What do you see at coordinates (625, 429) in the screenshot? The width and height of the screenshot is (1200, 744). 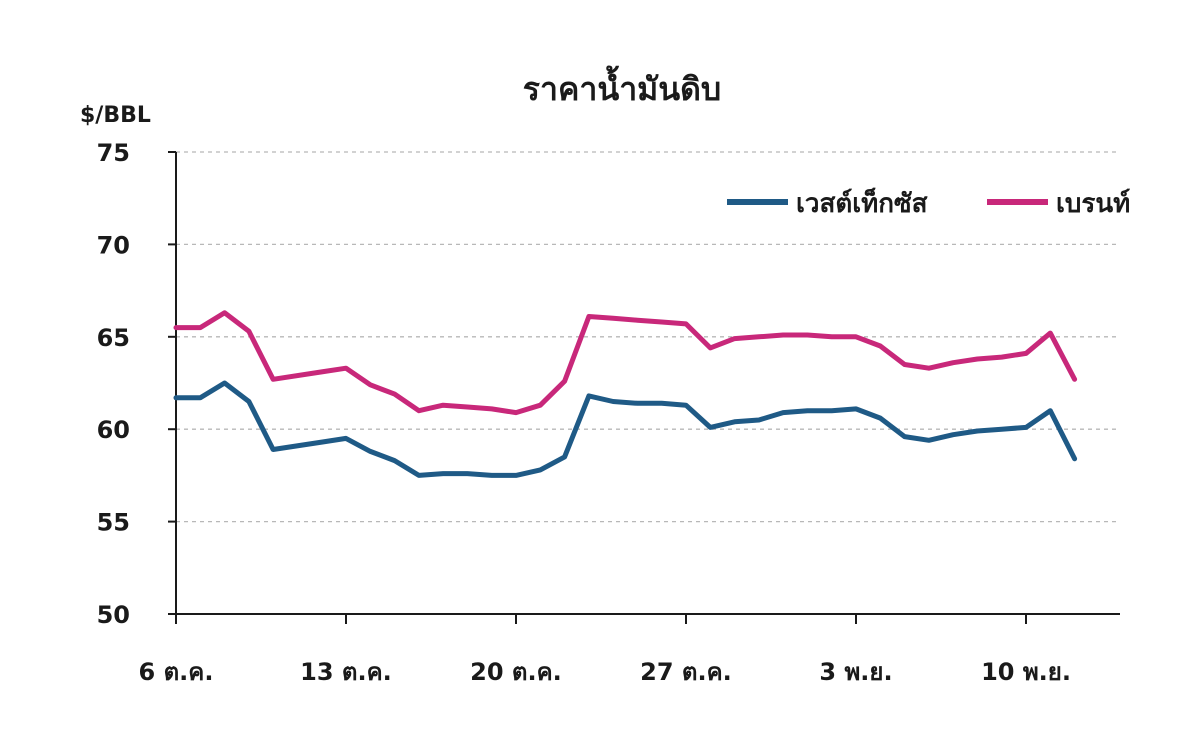 I see `series-line-west-texas` at bounding box center [625, 429].